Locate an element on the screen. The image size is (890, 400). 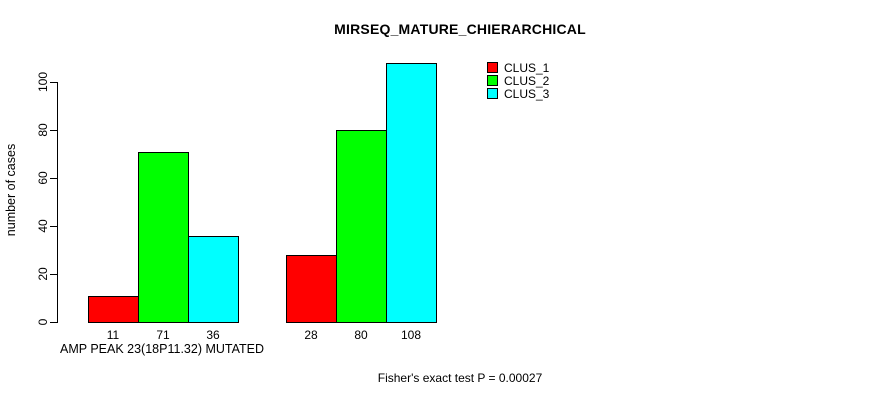
legend-label: CLUS_2 is located at coordinates (527, 80).